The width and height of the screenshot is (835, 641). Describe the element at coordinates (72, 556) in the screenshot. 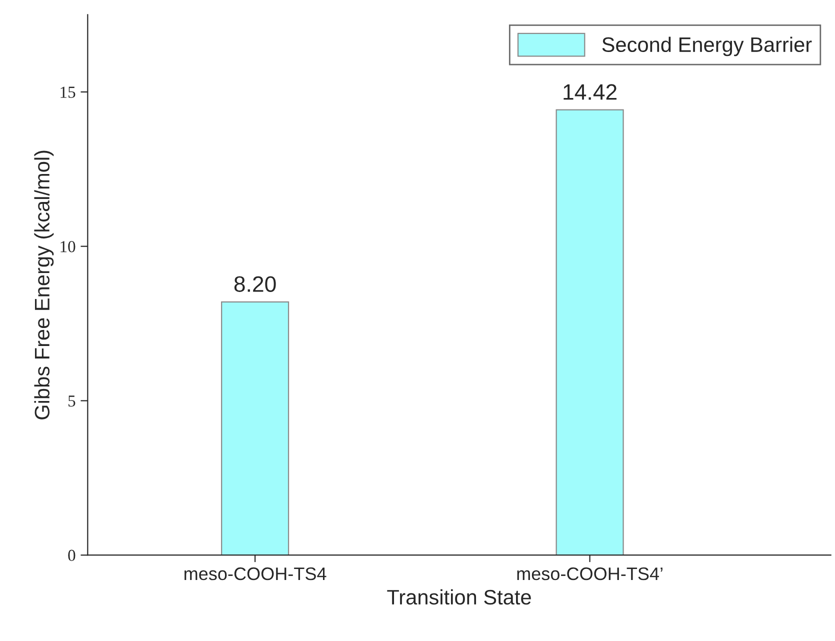

I see `y-tick-label: 0` at that location.